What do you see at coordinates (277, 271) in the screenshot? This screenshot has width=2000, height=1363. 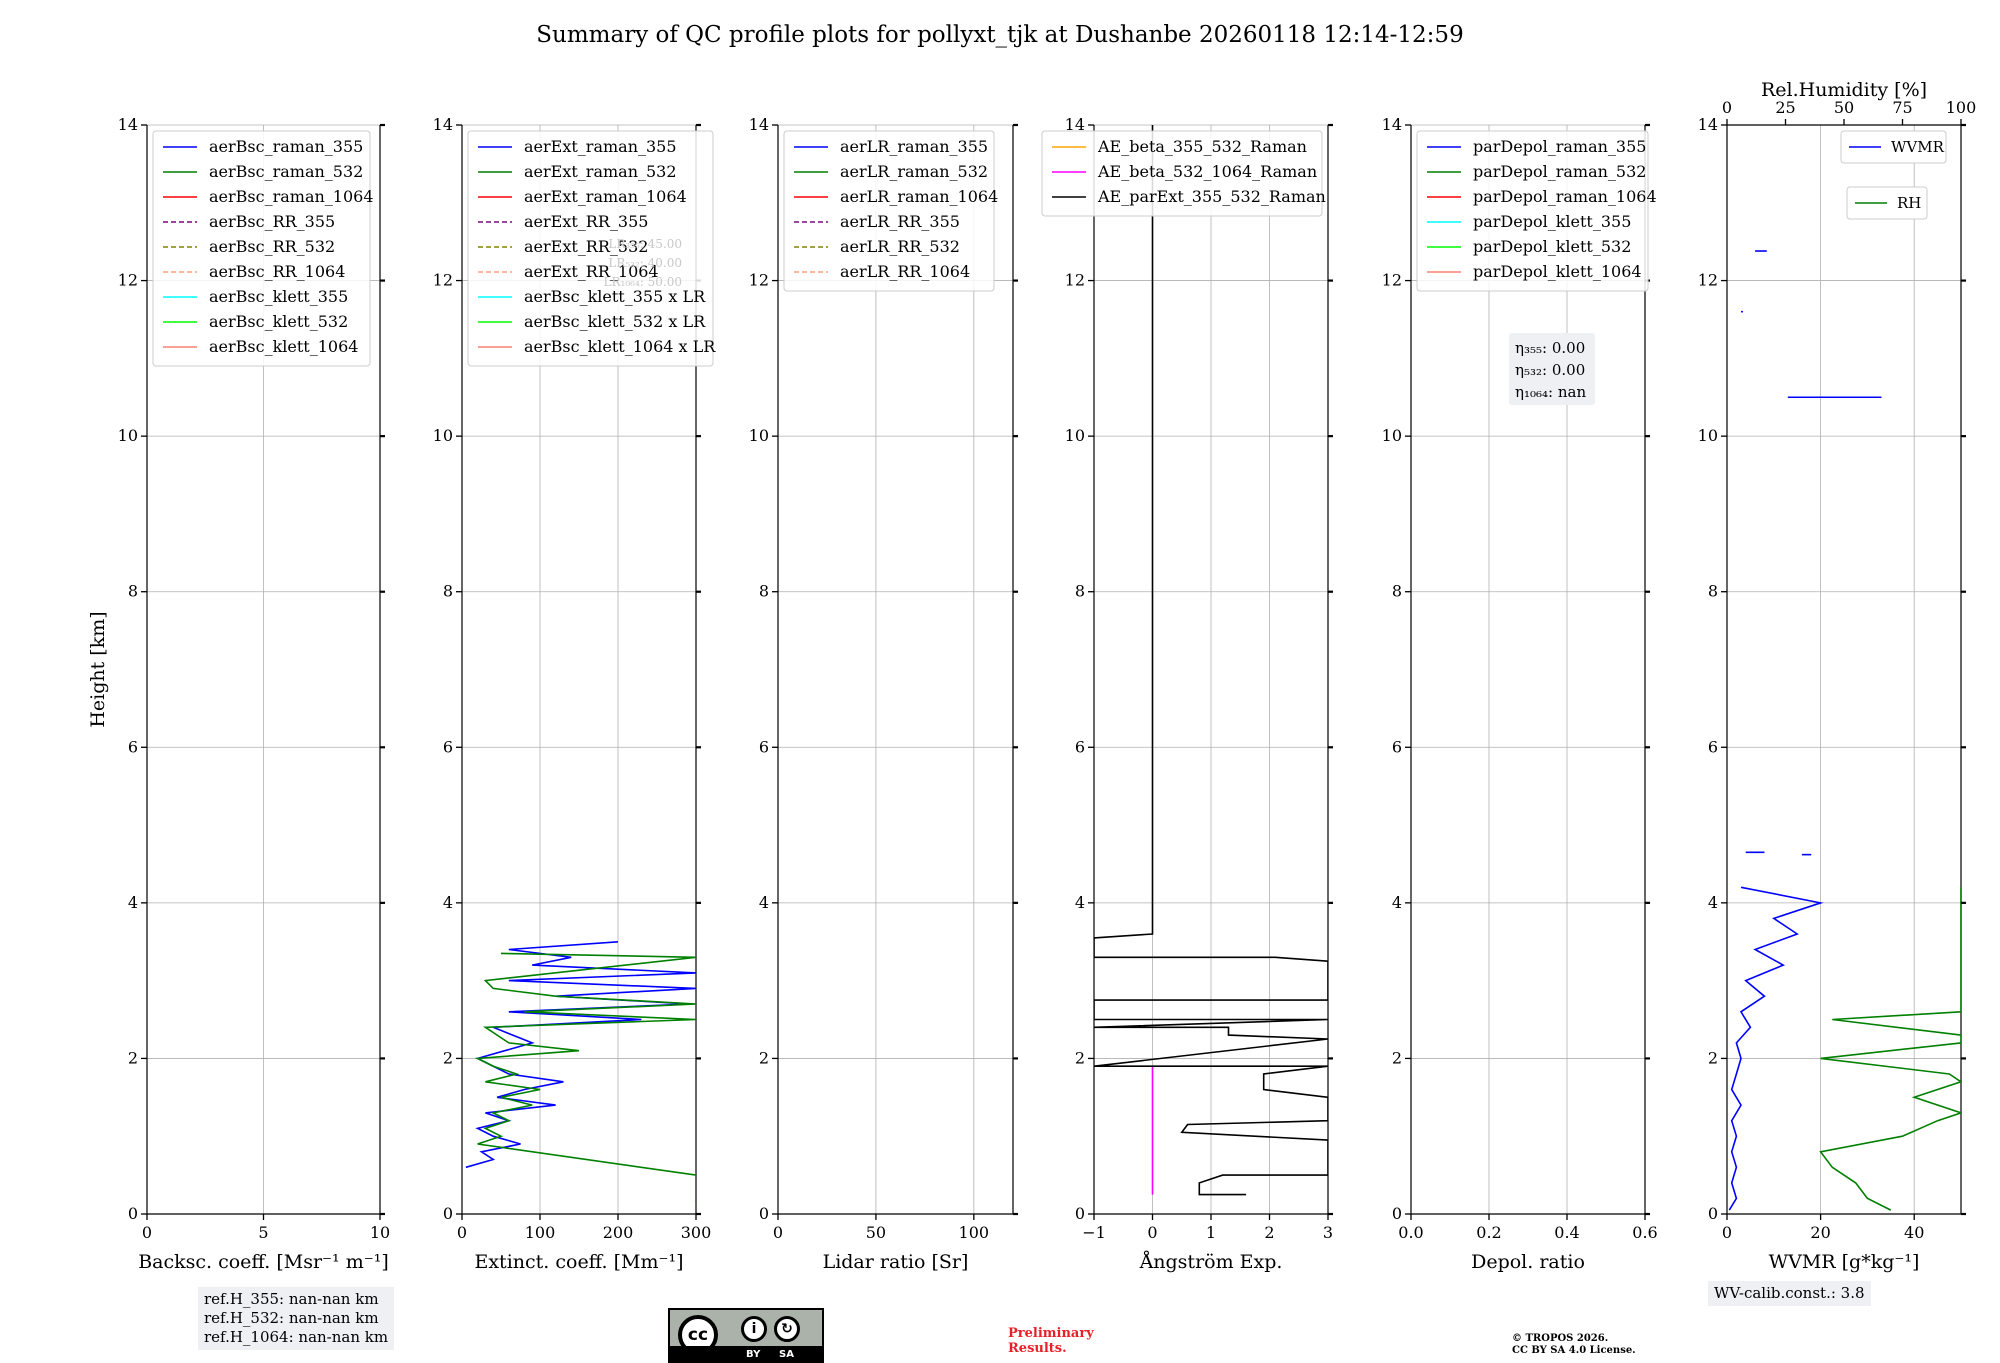 I see `legend-entry-label: aerBsc_RR_1064` at bounding box center [277, 271].